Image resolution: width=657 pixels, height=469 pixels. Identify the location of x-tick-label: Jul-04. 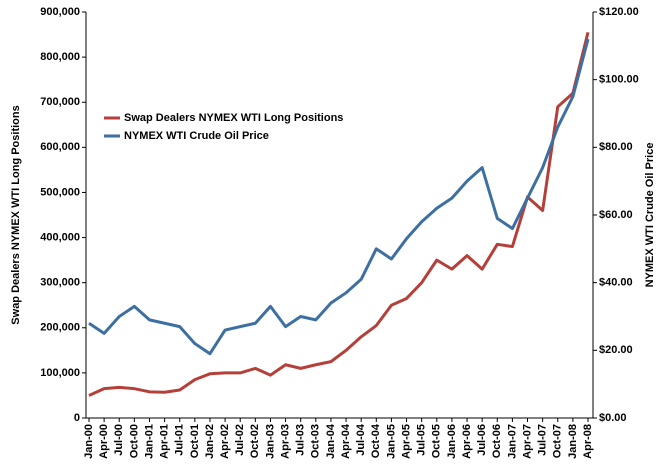
(361, 439).